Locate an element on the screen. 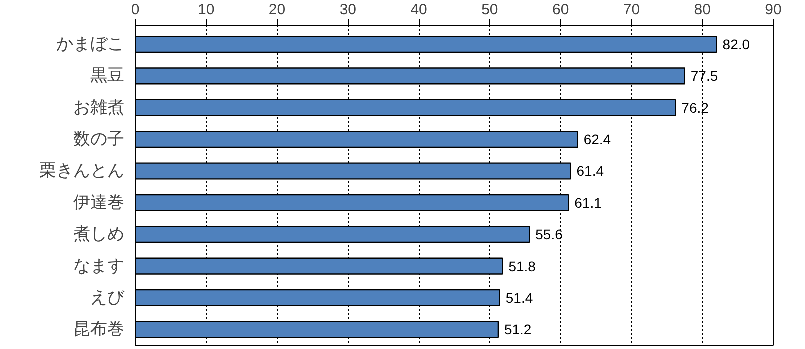 This screenshot has width=805, height=349. data-label: 55.6 is located at coordinates (550, 234).